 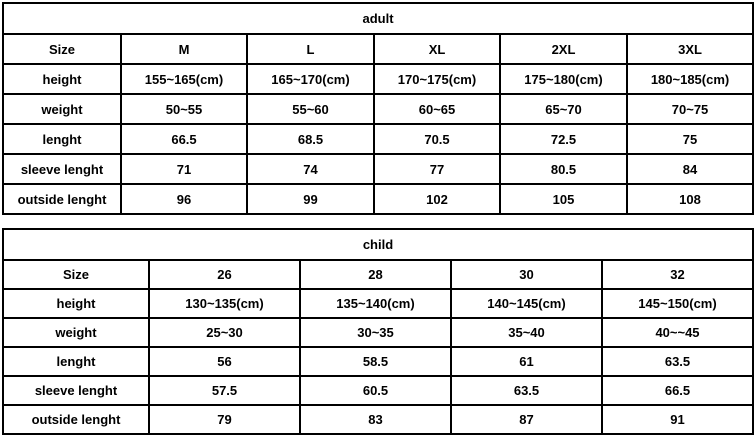 I want to click on child-header-30: 30, so click(x=526, y=274).